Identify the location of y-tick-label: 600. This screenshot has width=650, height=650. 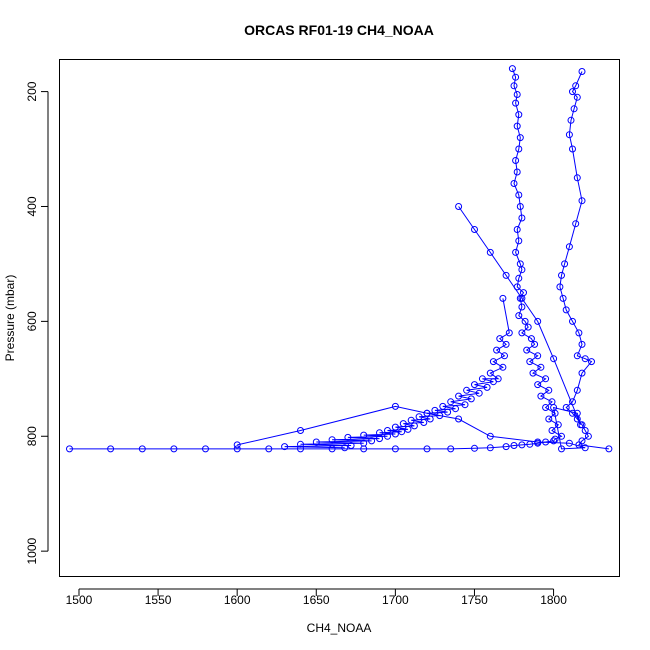
(32, 321).